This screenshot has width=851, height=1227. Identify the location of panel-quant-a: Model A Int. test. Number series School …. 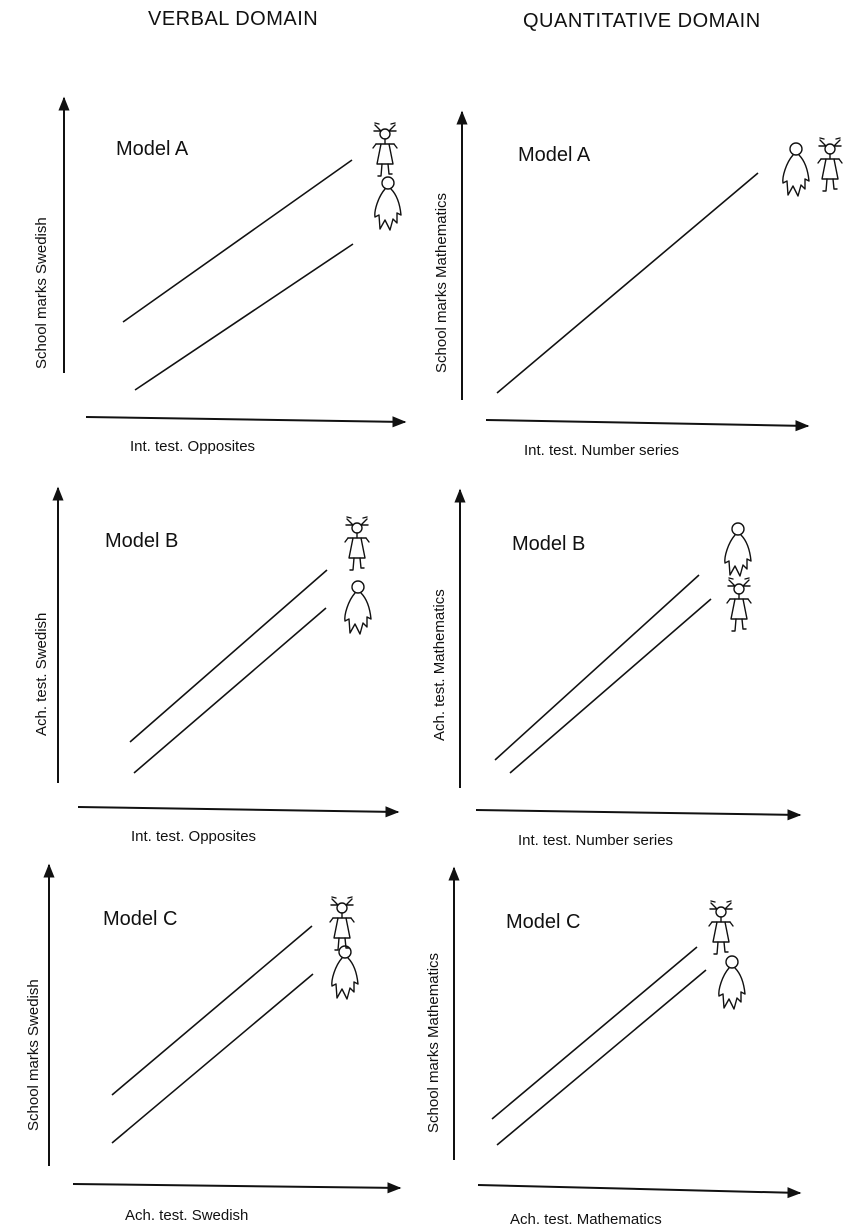
(638, 284).